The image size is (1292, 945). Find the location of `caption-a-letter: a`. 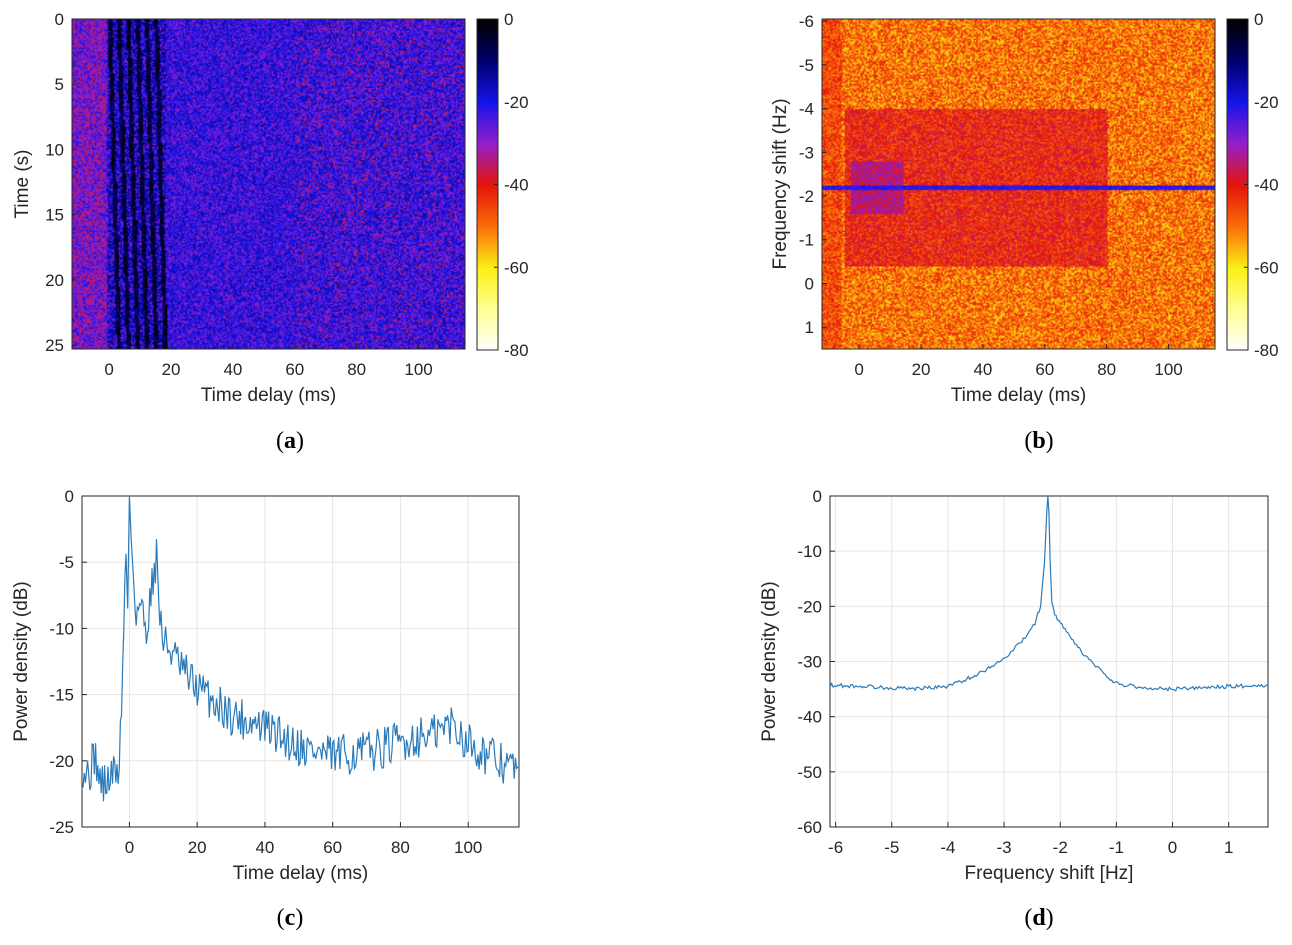

caption-a-letter: a is located at coordinates (290, 441).